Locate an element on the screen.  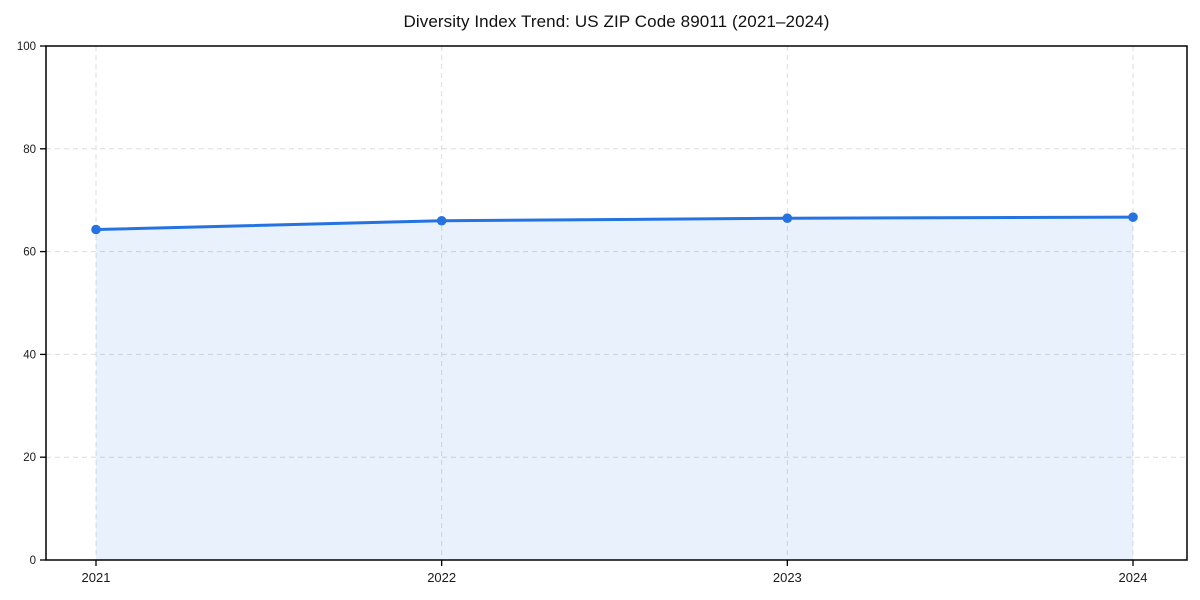
y-tick-label: 0 is located at coordinates (33, 561).